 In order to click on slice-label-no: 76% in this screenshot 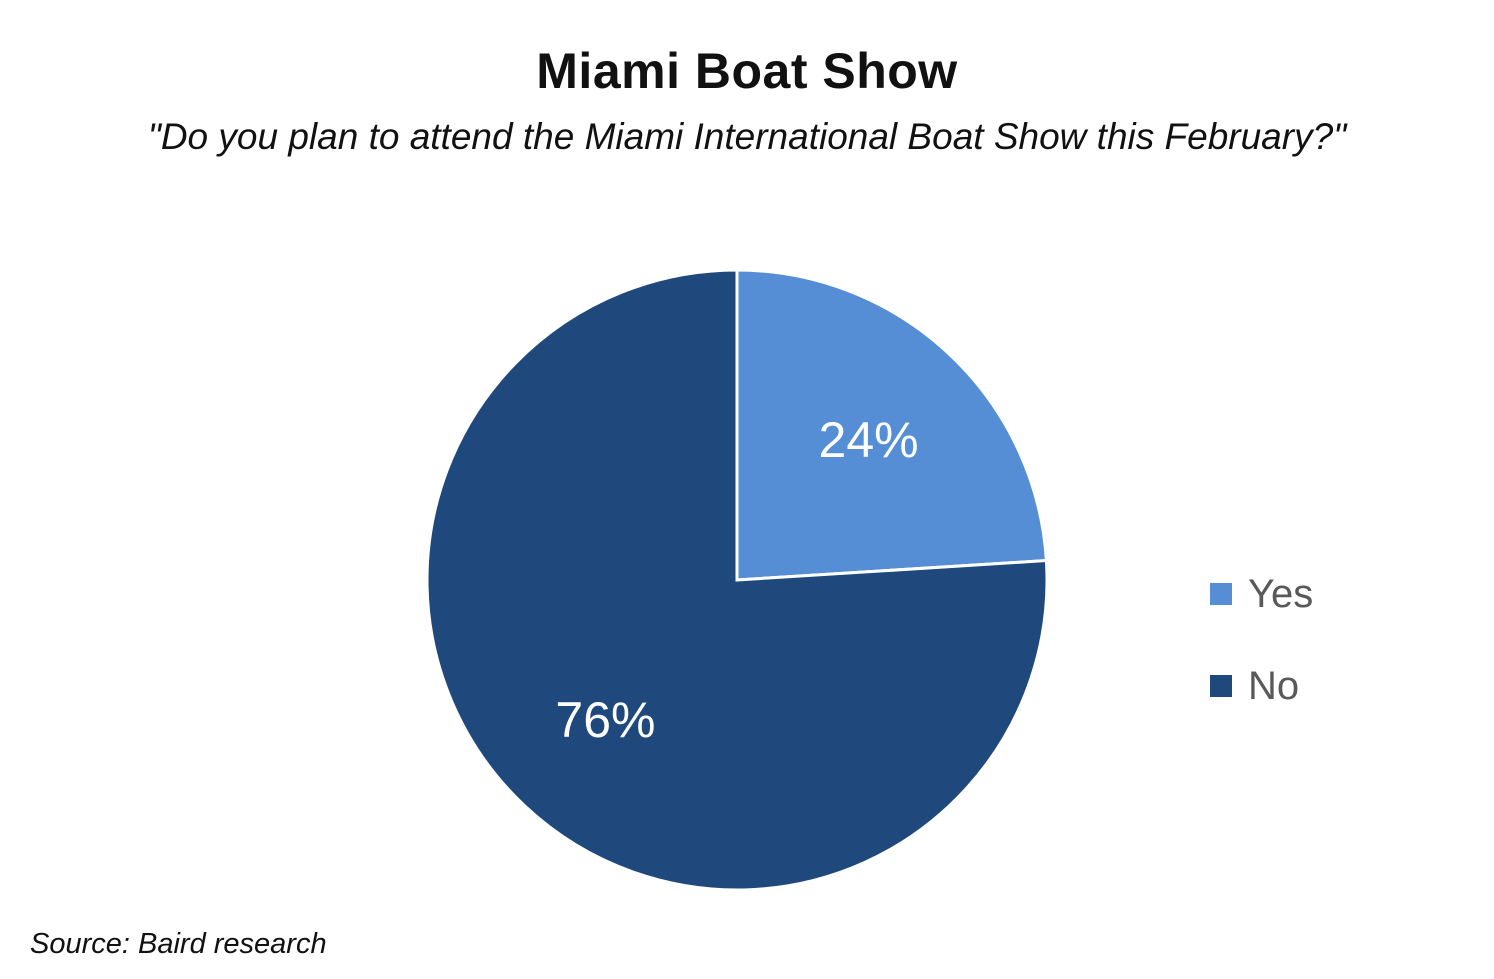, I will do `click(605, 720)`.